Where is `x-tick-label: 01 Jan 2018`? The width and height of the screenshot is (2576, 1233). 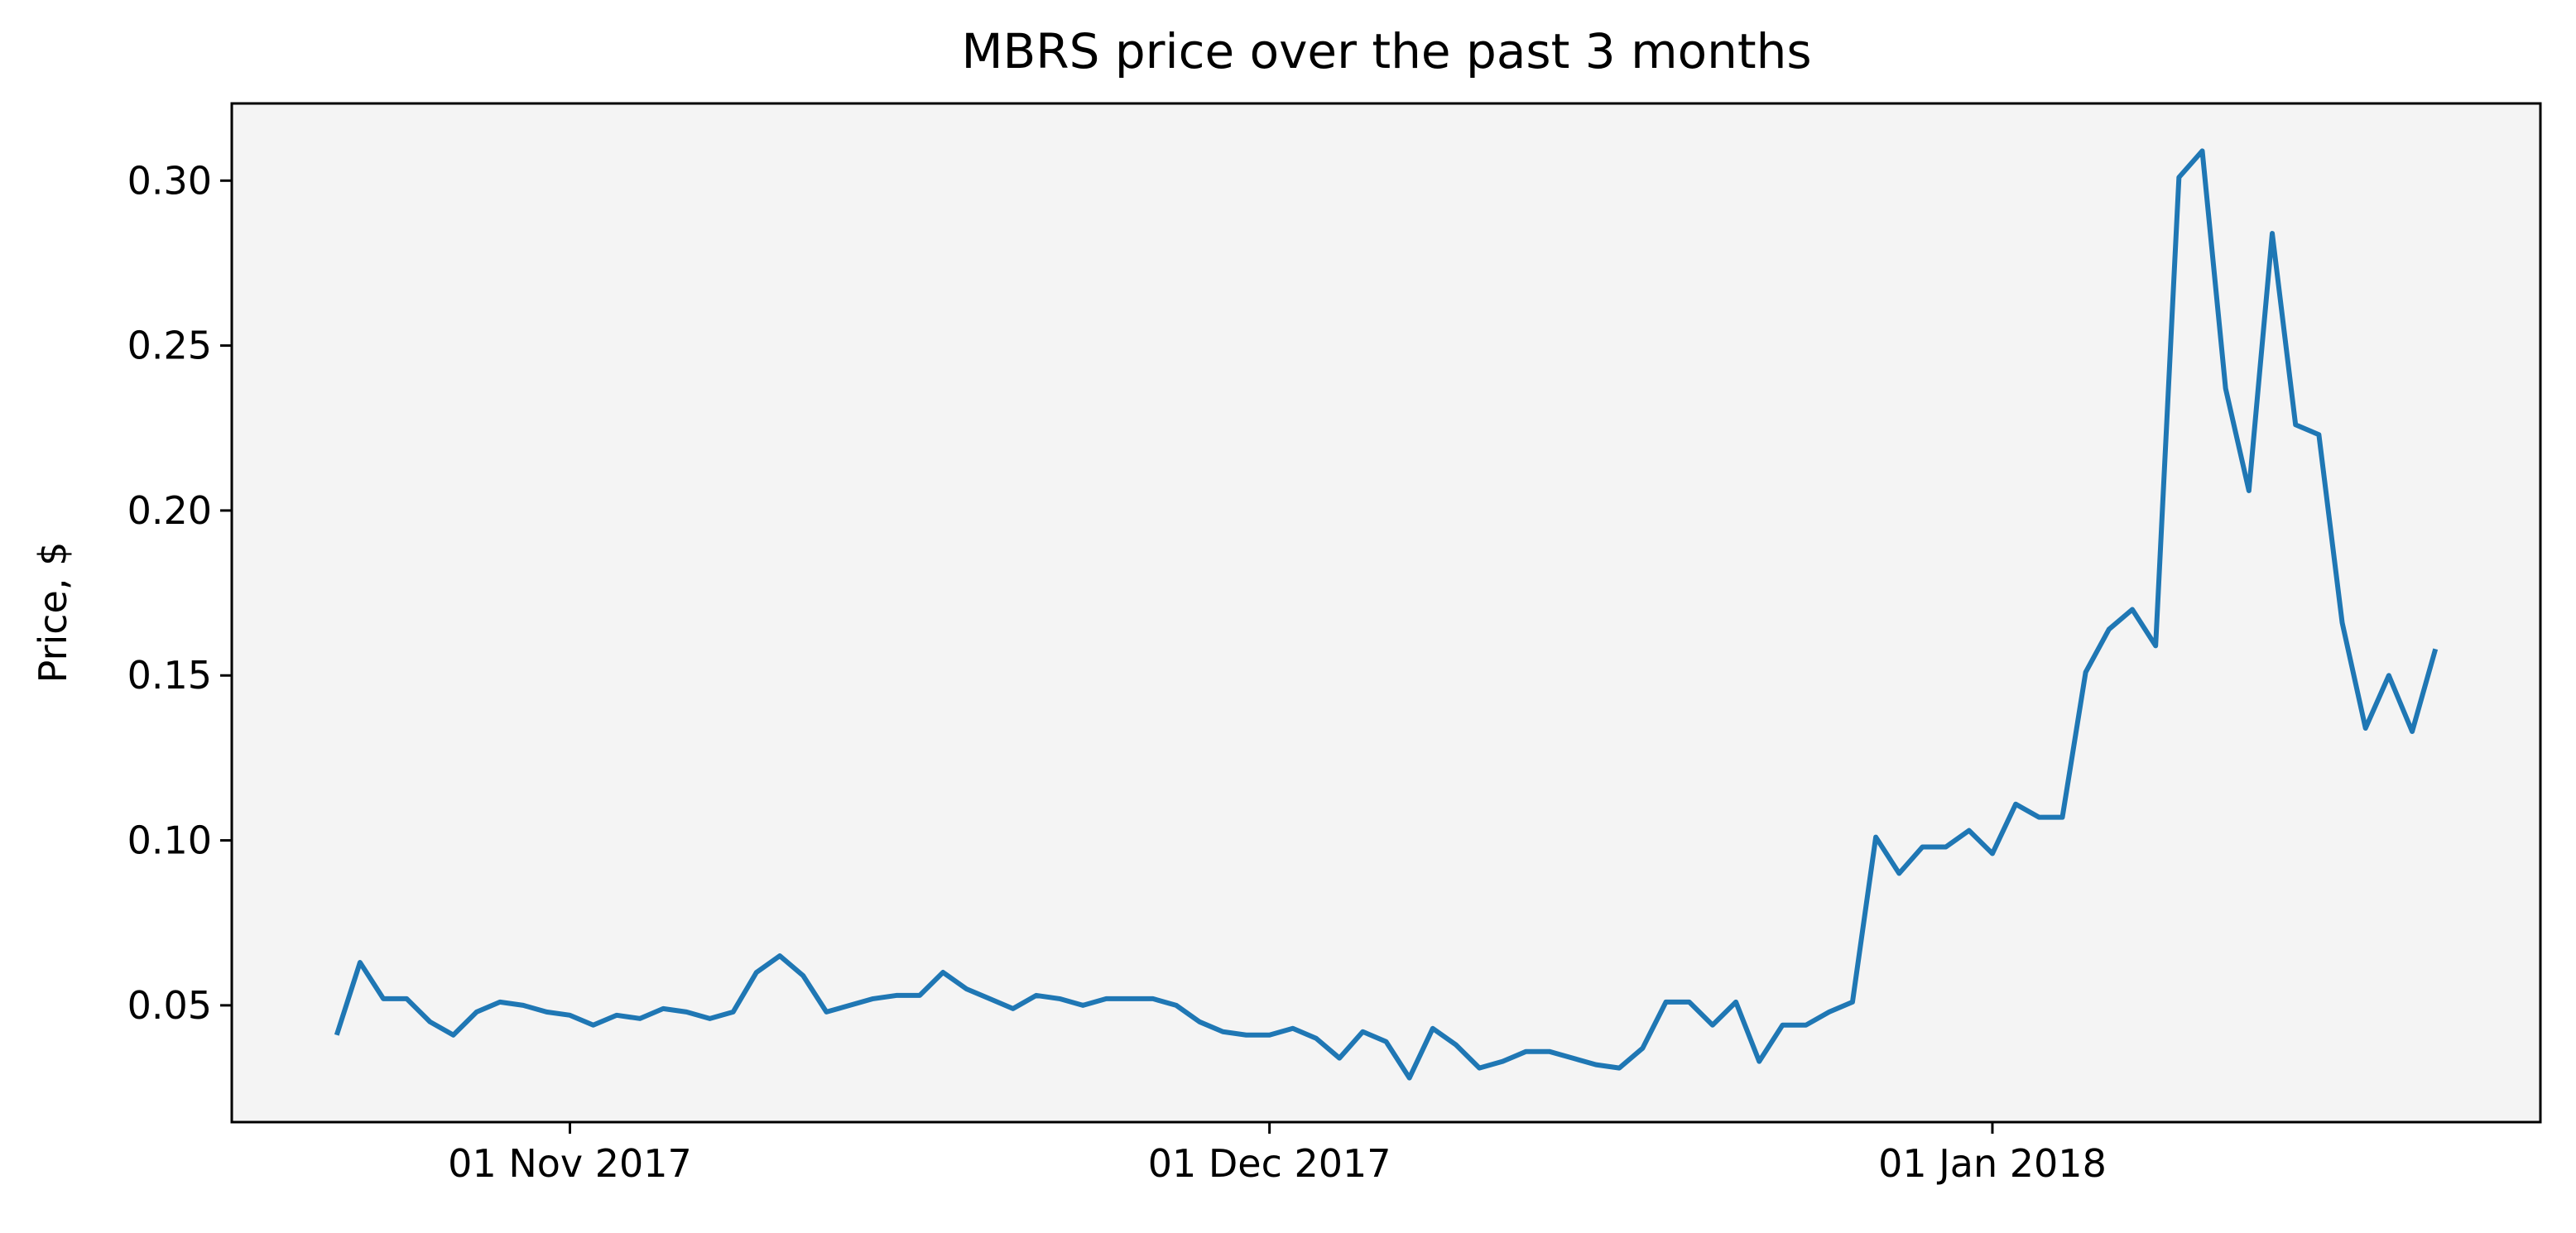
x-tick-label: 01 Jan 2018 is located at coordinates (1992, 1163).